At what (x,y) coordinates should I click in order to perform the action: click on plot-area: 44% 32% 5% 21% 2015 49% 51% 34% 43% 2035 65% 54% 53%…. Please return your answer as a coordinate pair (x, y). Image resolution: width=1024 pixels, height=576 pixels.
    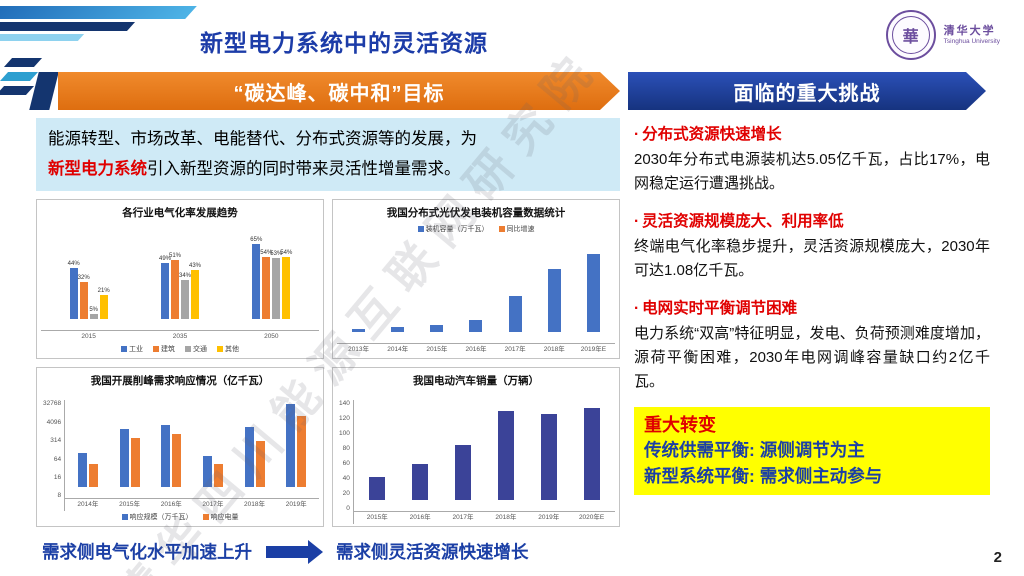
    Looking at the image, I should click on (180, 287).